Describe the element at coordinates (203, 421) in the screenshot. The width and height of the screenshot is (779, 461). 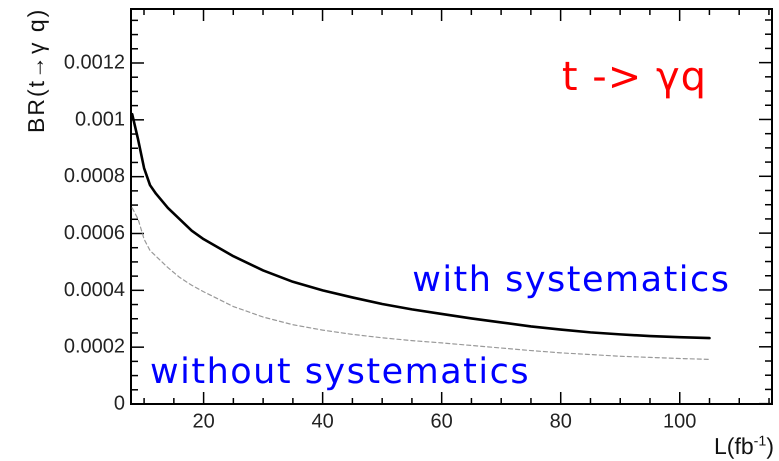
I see `x-tick-label: 20` at that location.